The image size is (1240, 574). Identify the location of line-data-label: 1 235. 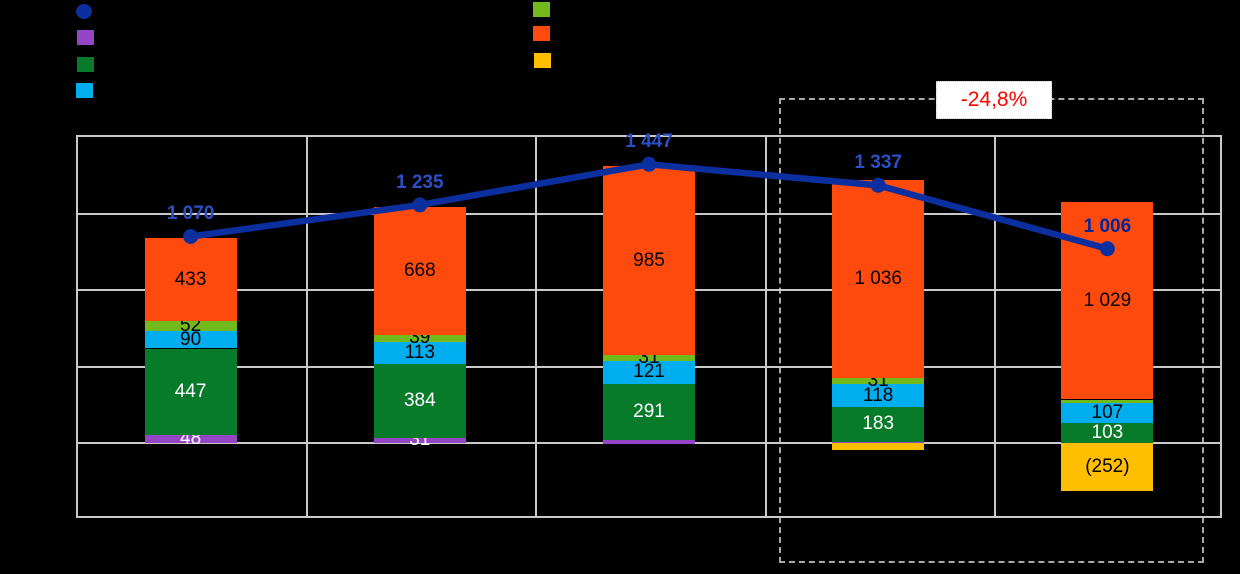
(420, 182).